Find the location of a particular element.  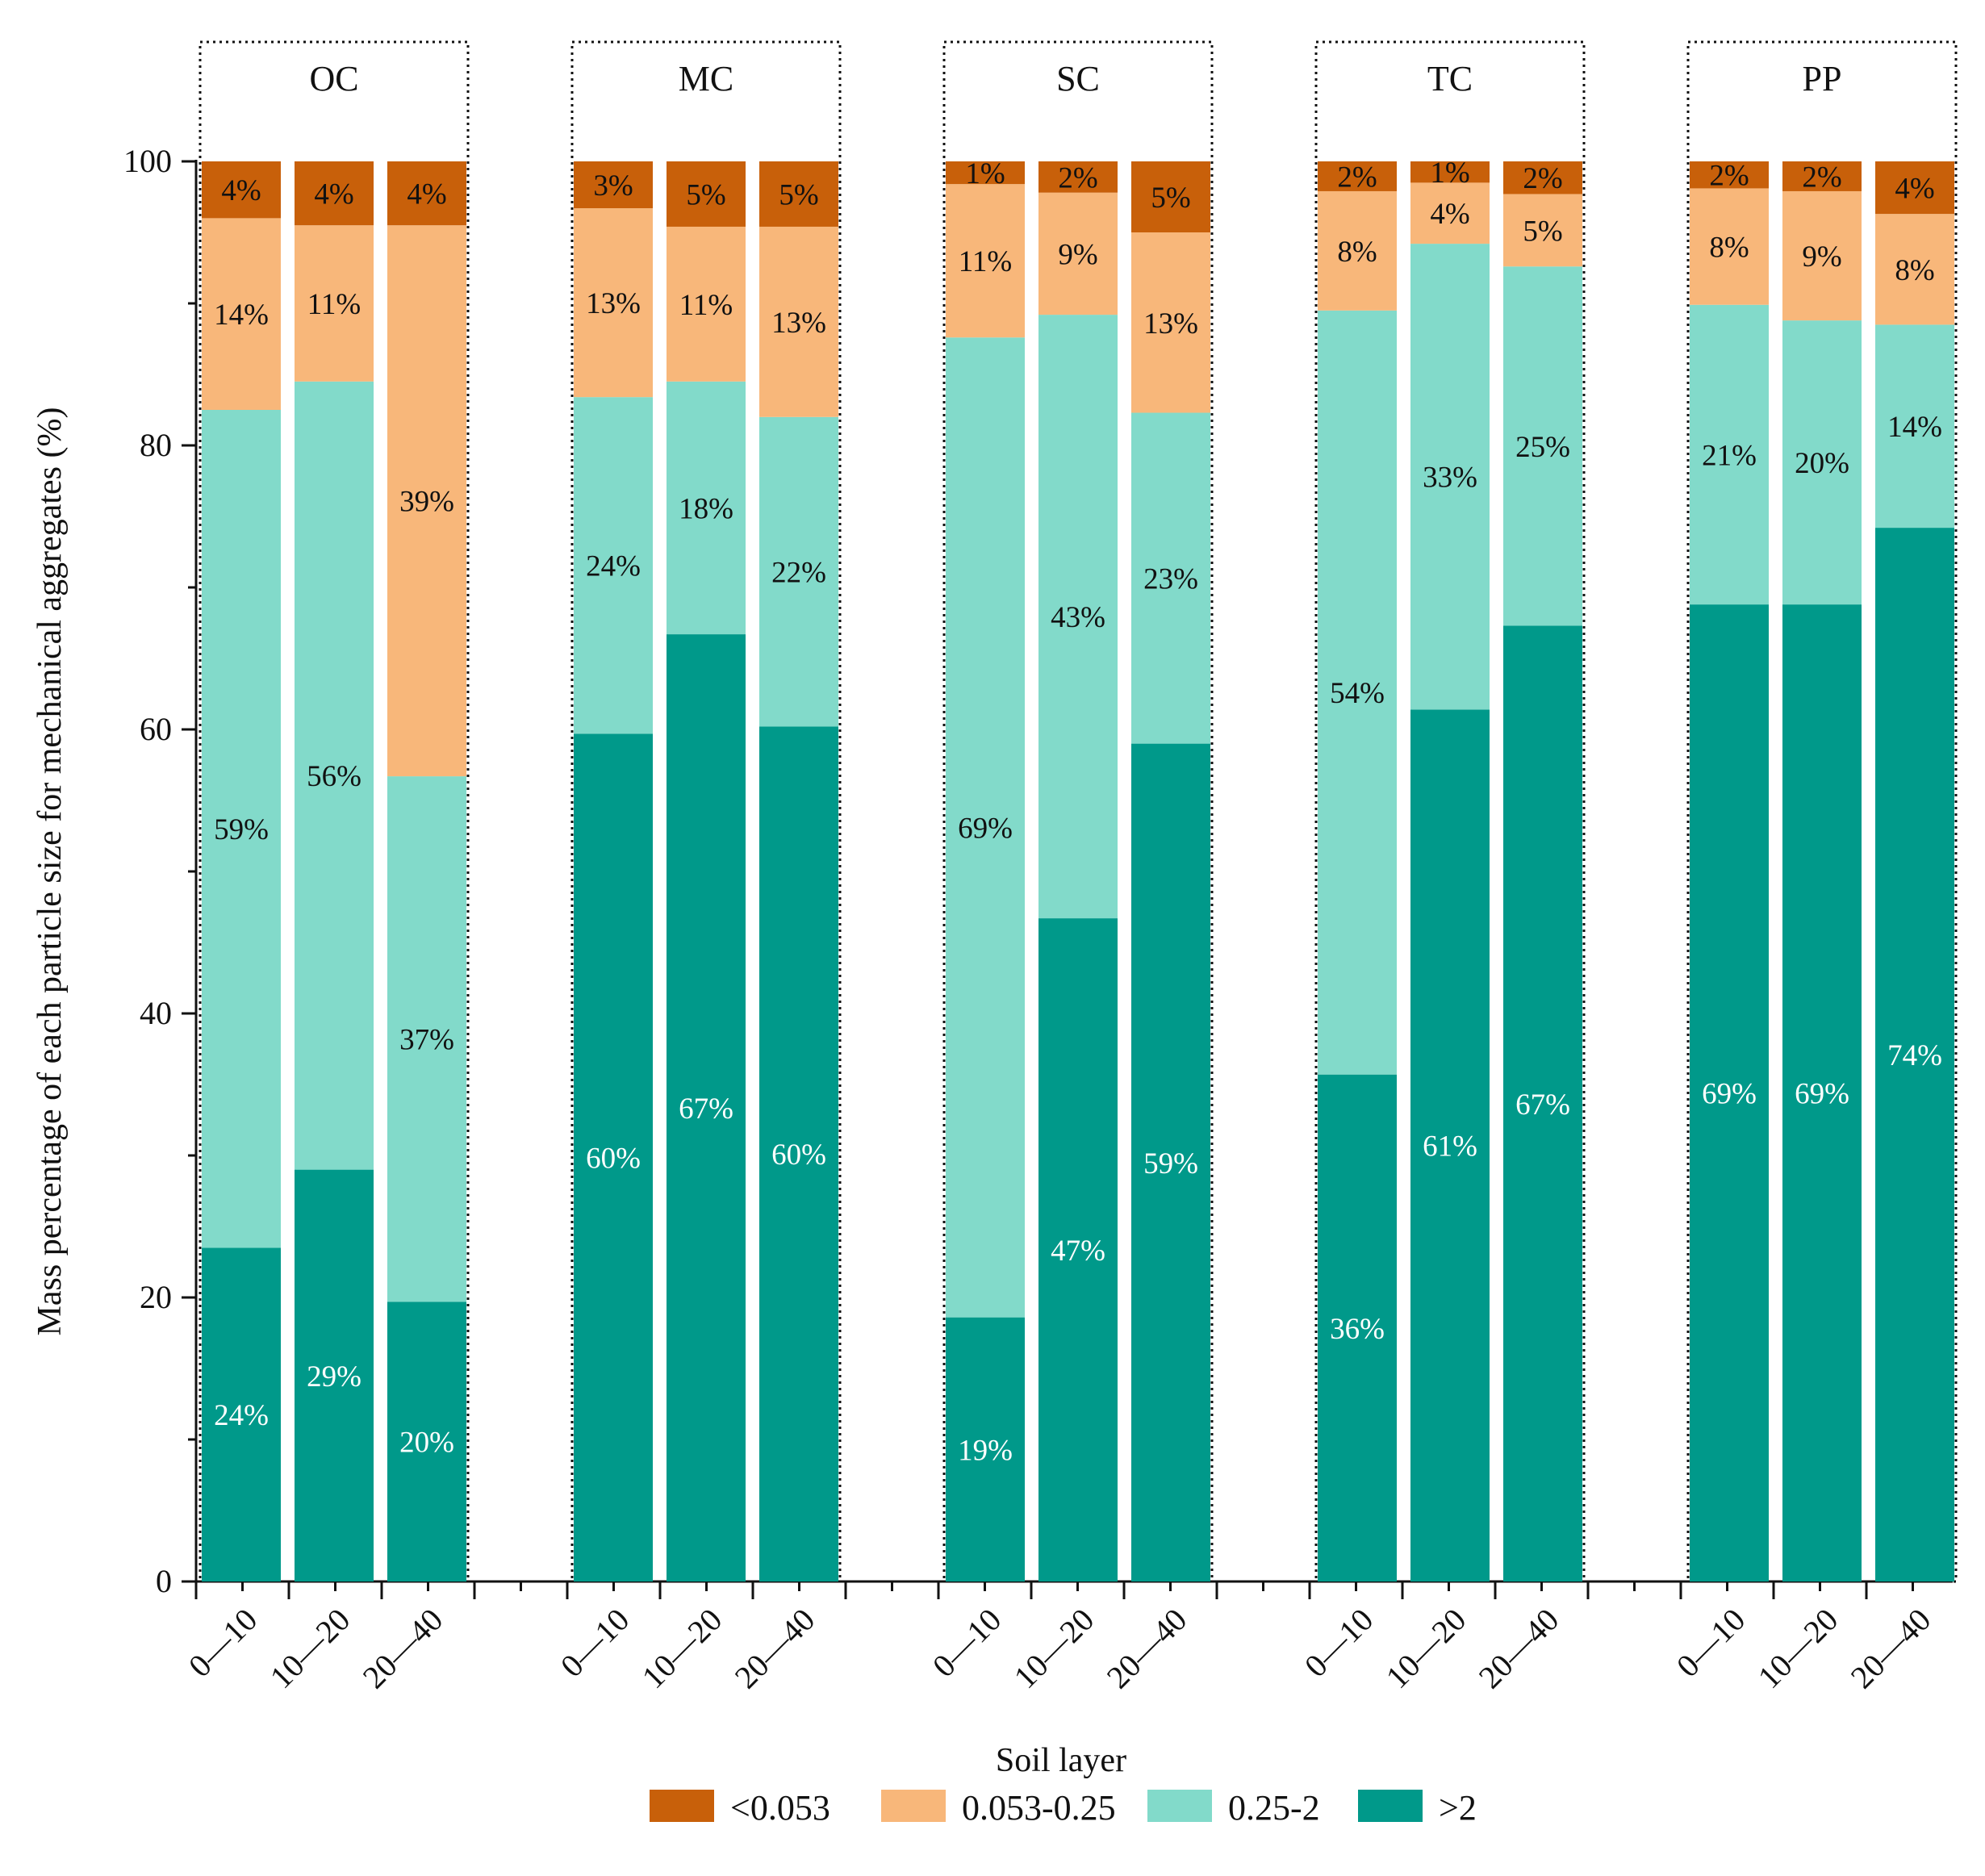

segment-label: 36% is located at coordinates (1357, 1330).